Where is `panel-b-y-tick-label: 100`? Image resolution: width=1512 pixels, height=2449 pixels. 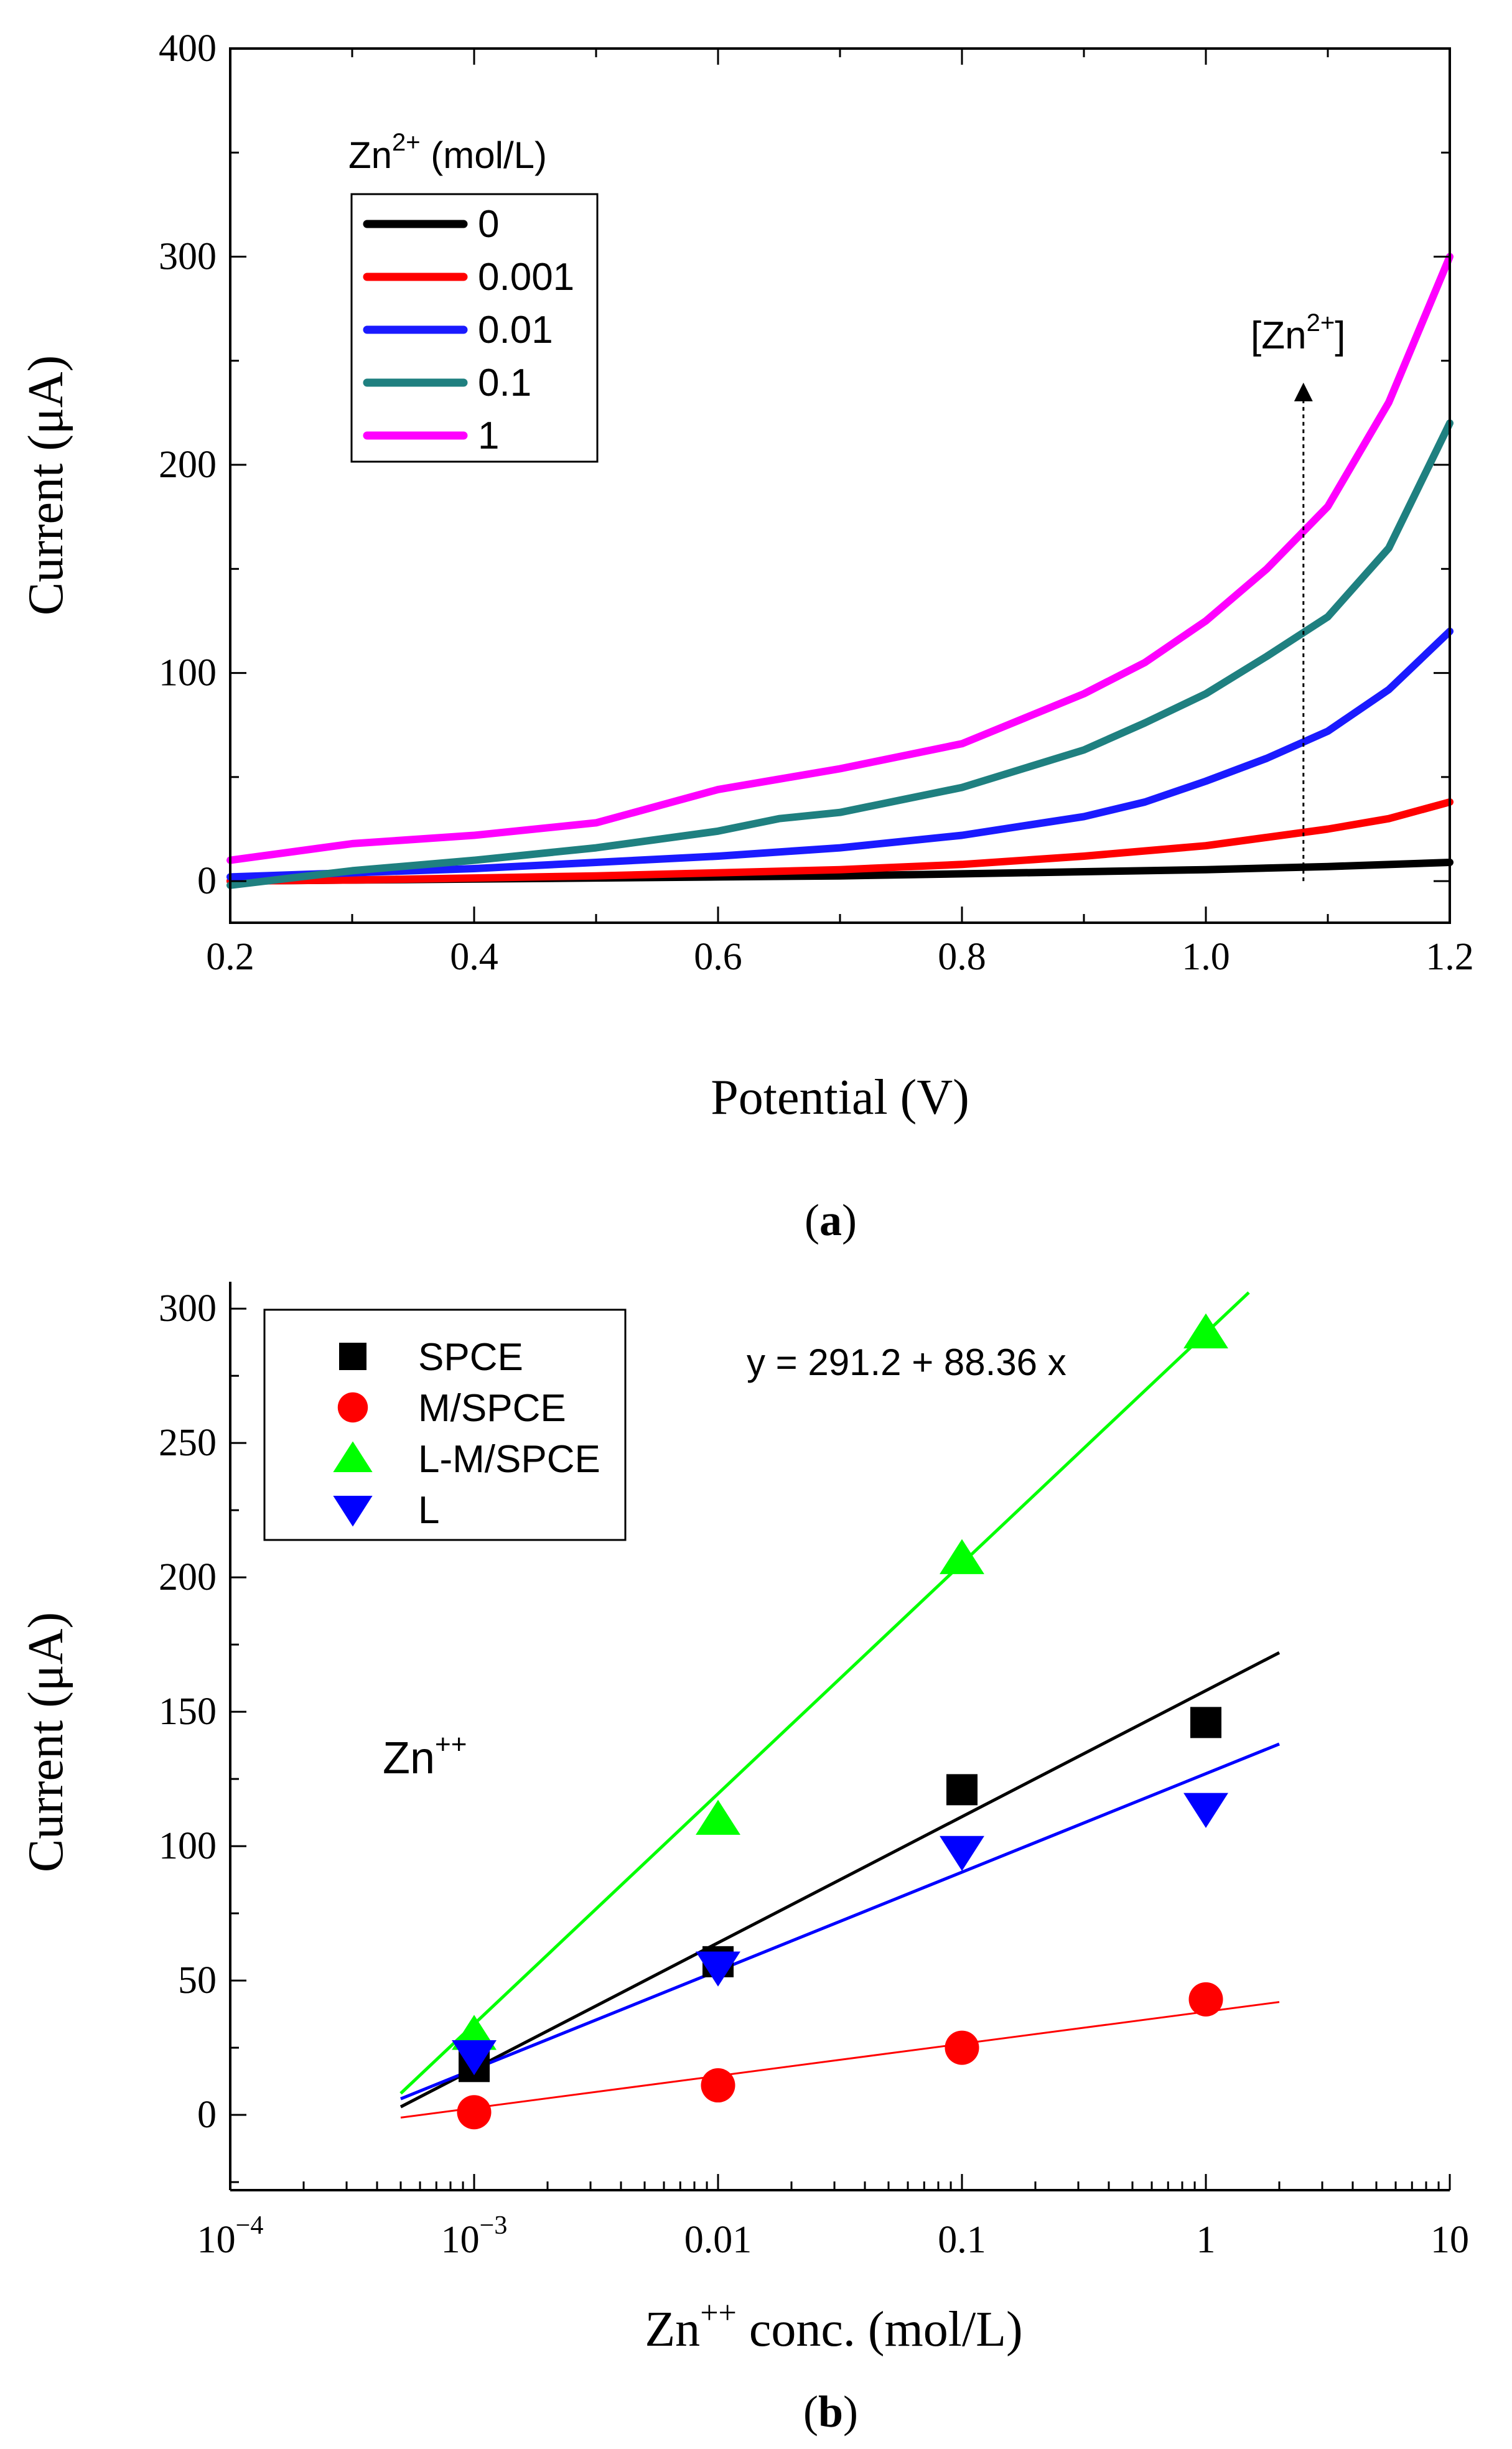 panel-b-y-tick-label: 100 is located at coordinates (188, 1846).